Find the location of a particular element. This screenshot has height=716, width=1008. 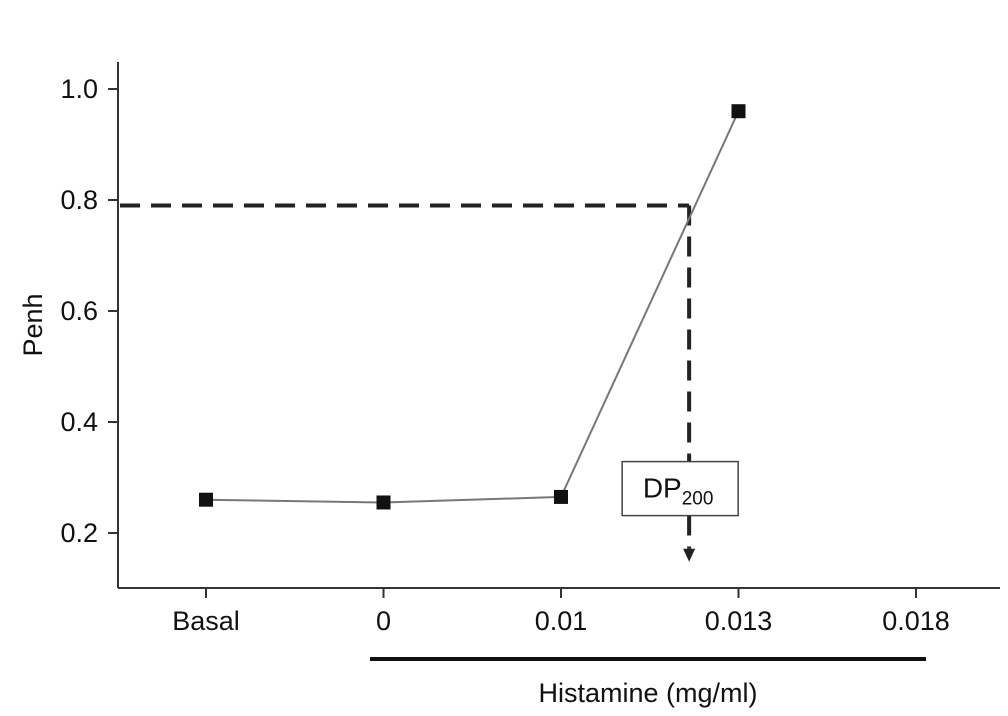

x-ticks: Basal 0 0.01 0.013 0.018 is located at coordinates (561, 612).